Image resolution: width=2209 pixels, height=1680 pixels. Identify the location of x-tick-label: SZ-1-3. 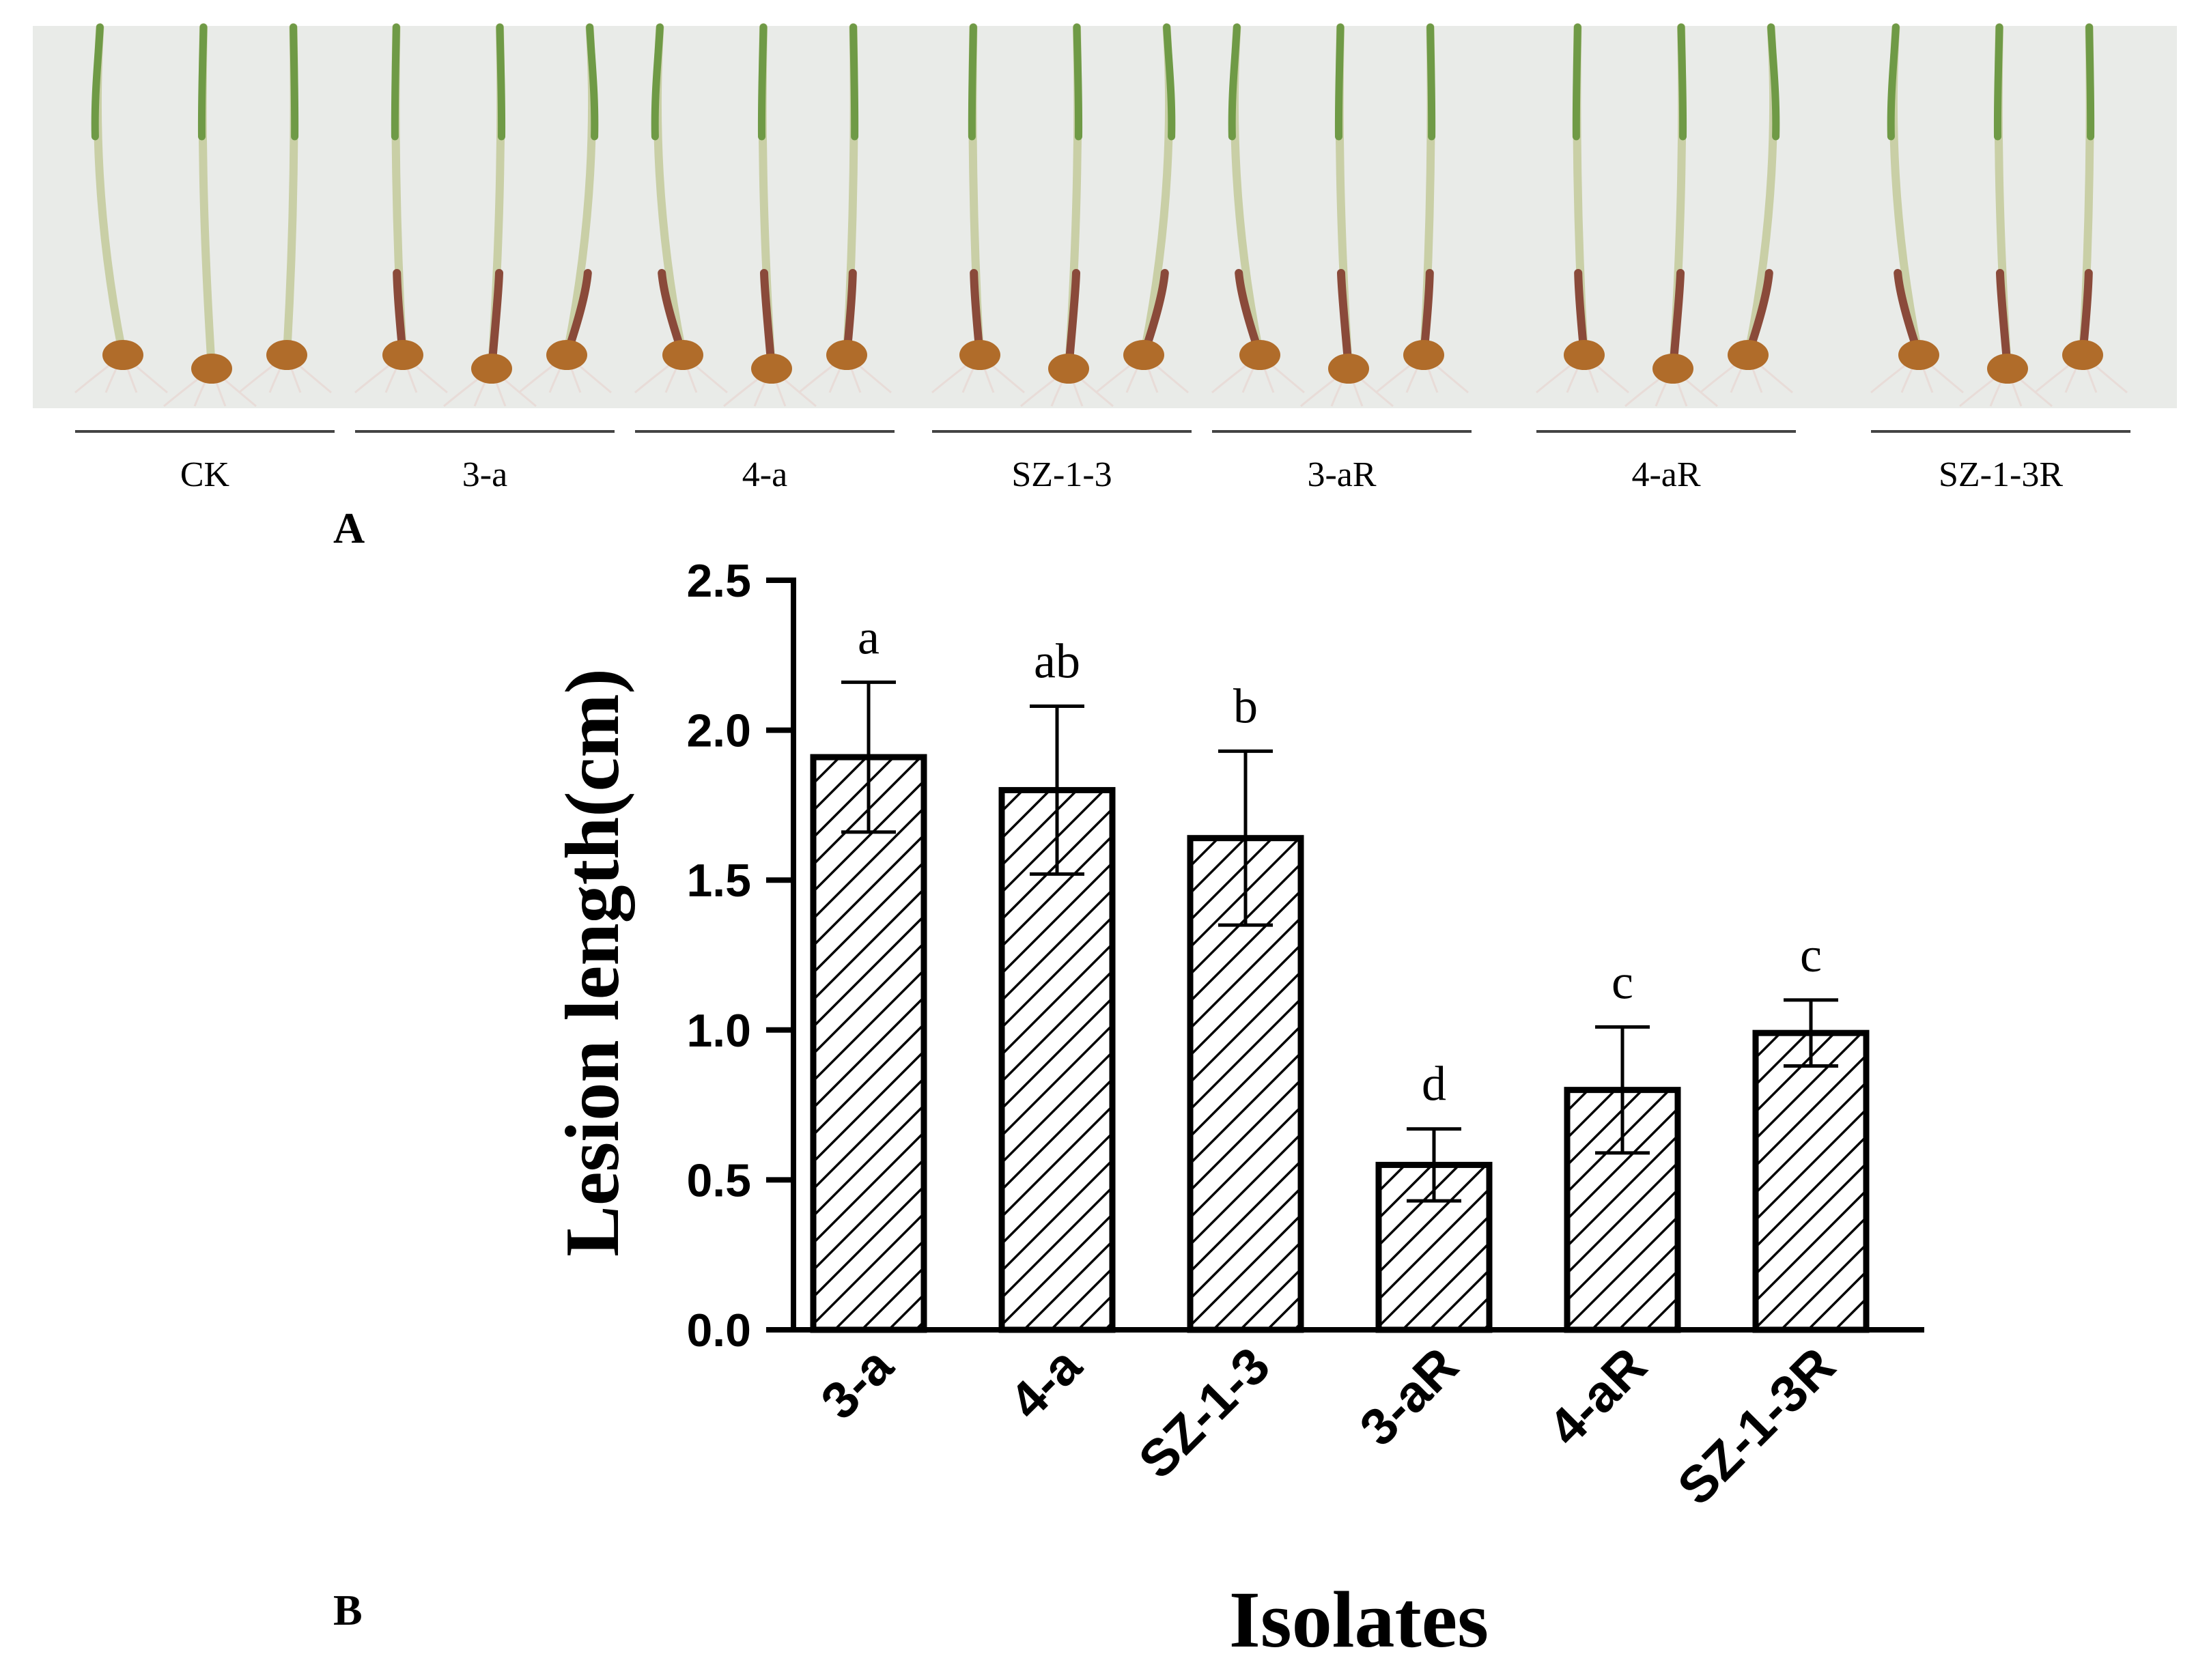
(1204, 1413).